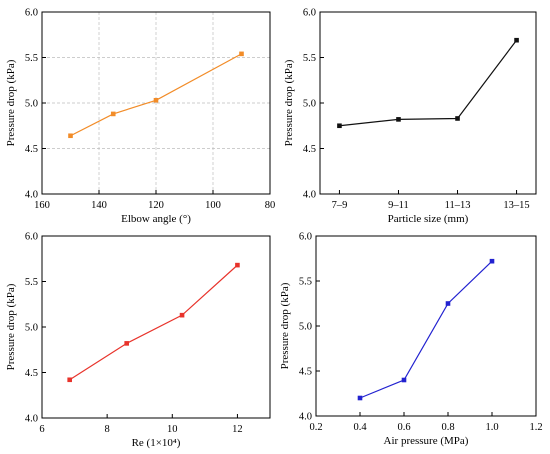 This screenshot has height=454, width=550. Describe the element at coordinates (156, 219) in the screenshot. I see `x-axis-label: Elbow angle (°)` at that location.